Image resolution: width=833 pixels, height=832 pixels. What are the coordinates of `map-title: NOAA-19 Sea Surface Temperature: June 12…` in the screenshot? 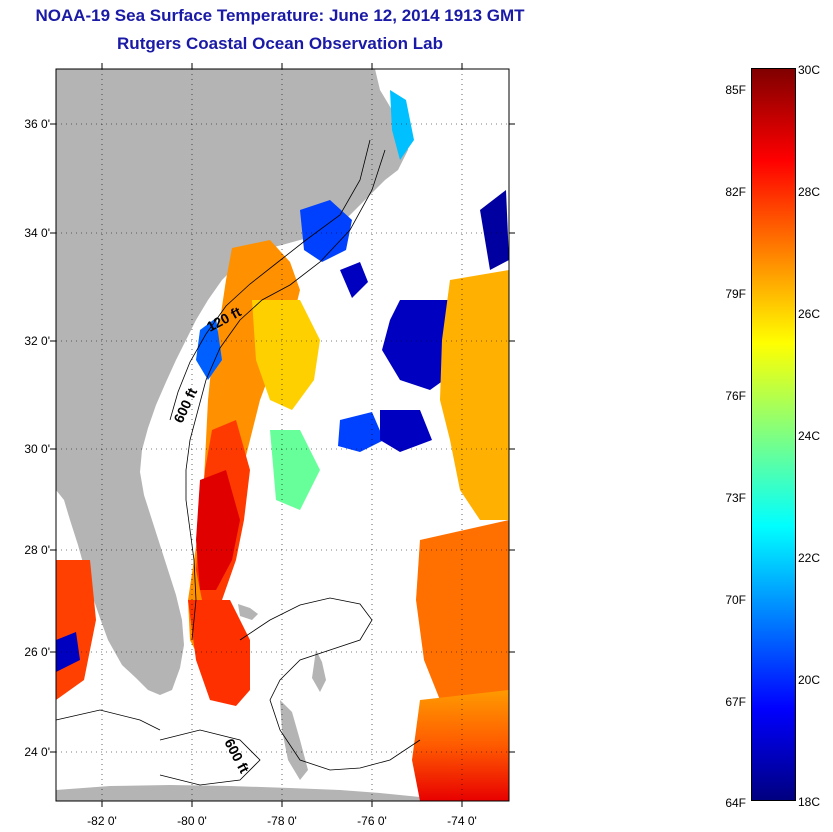 It's located at (280, 15).